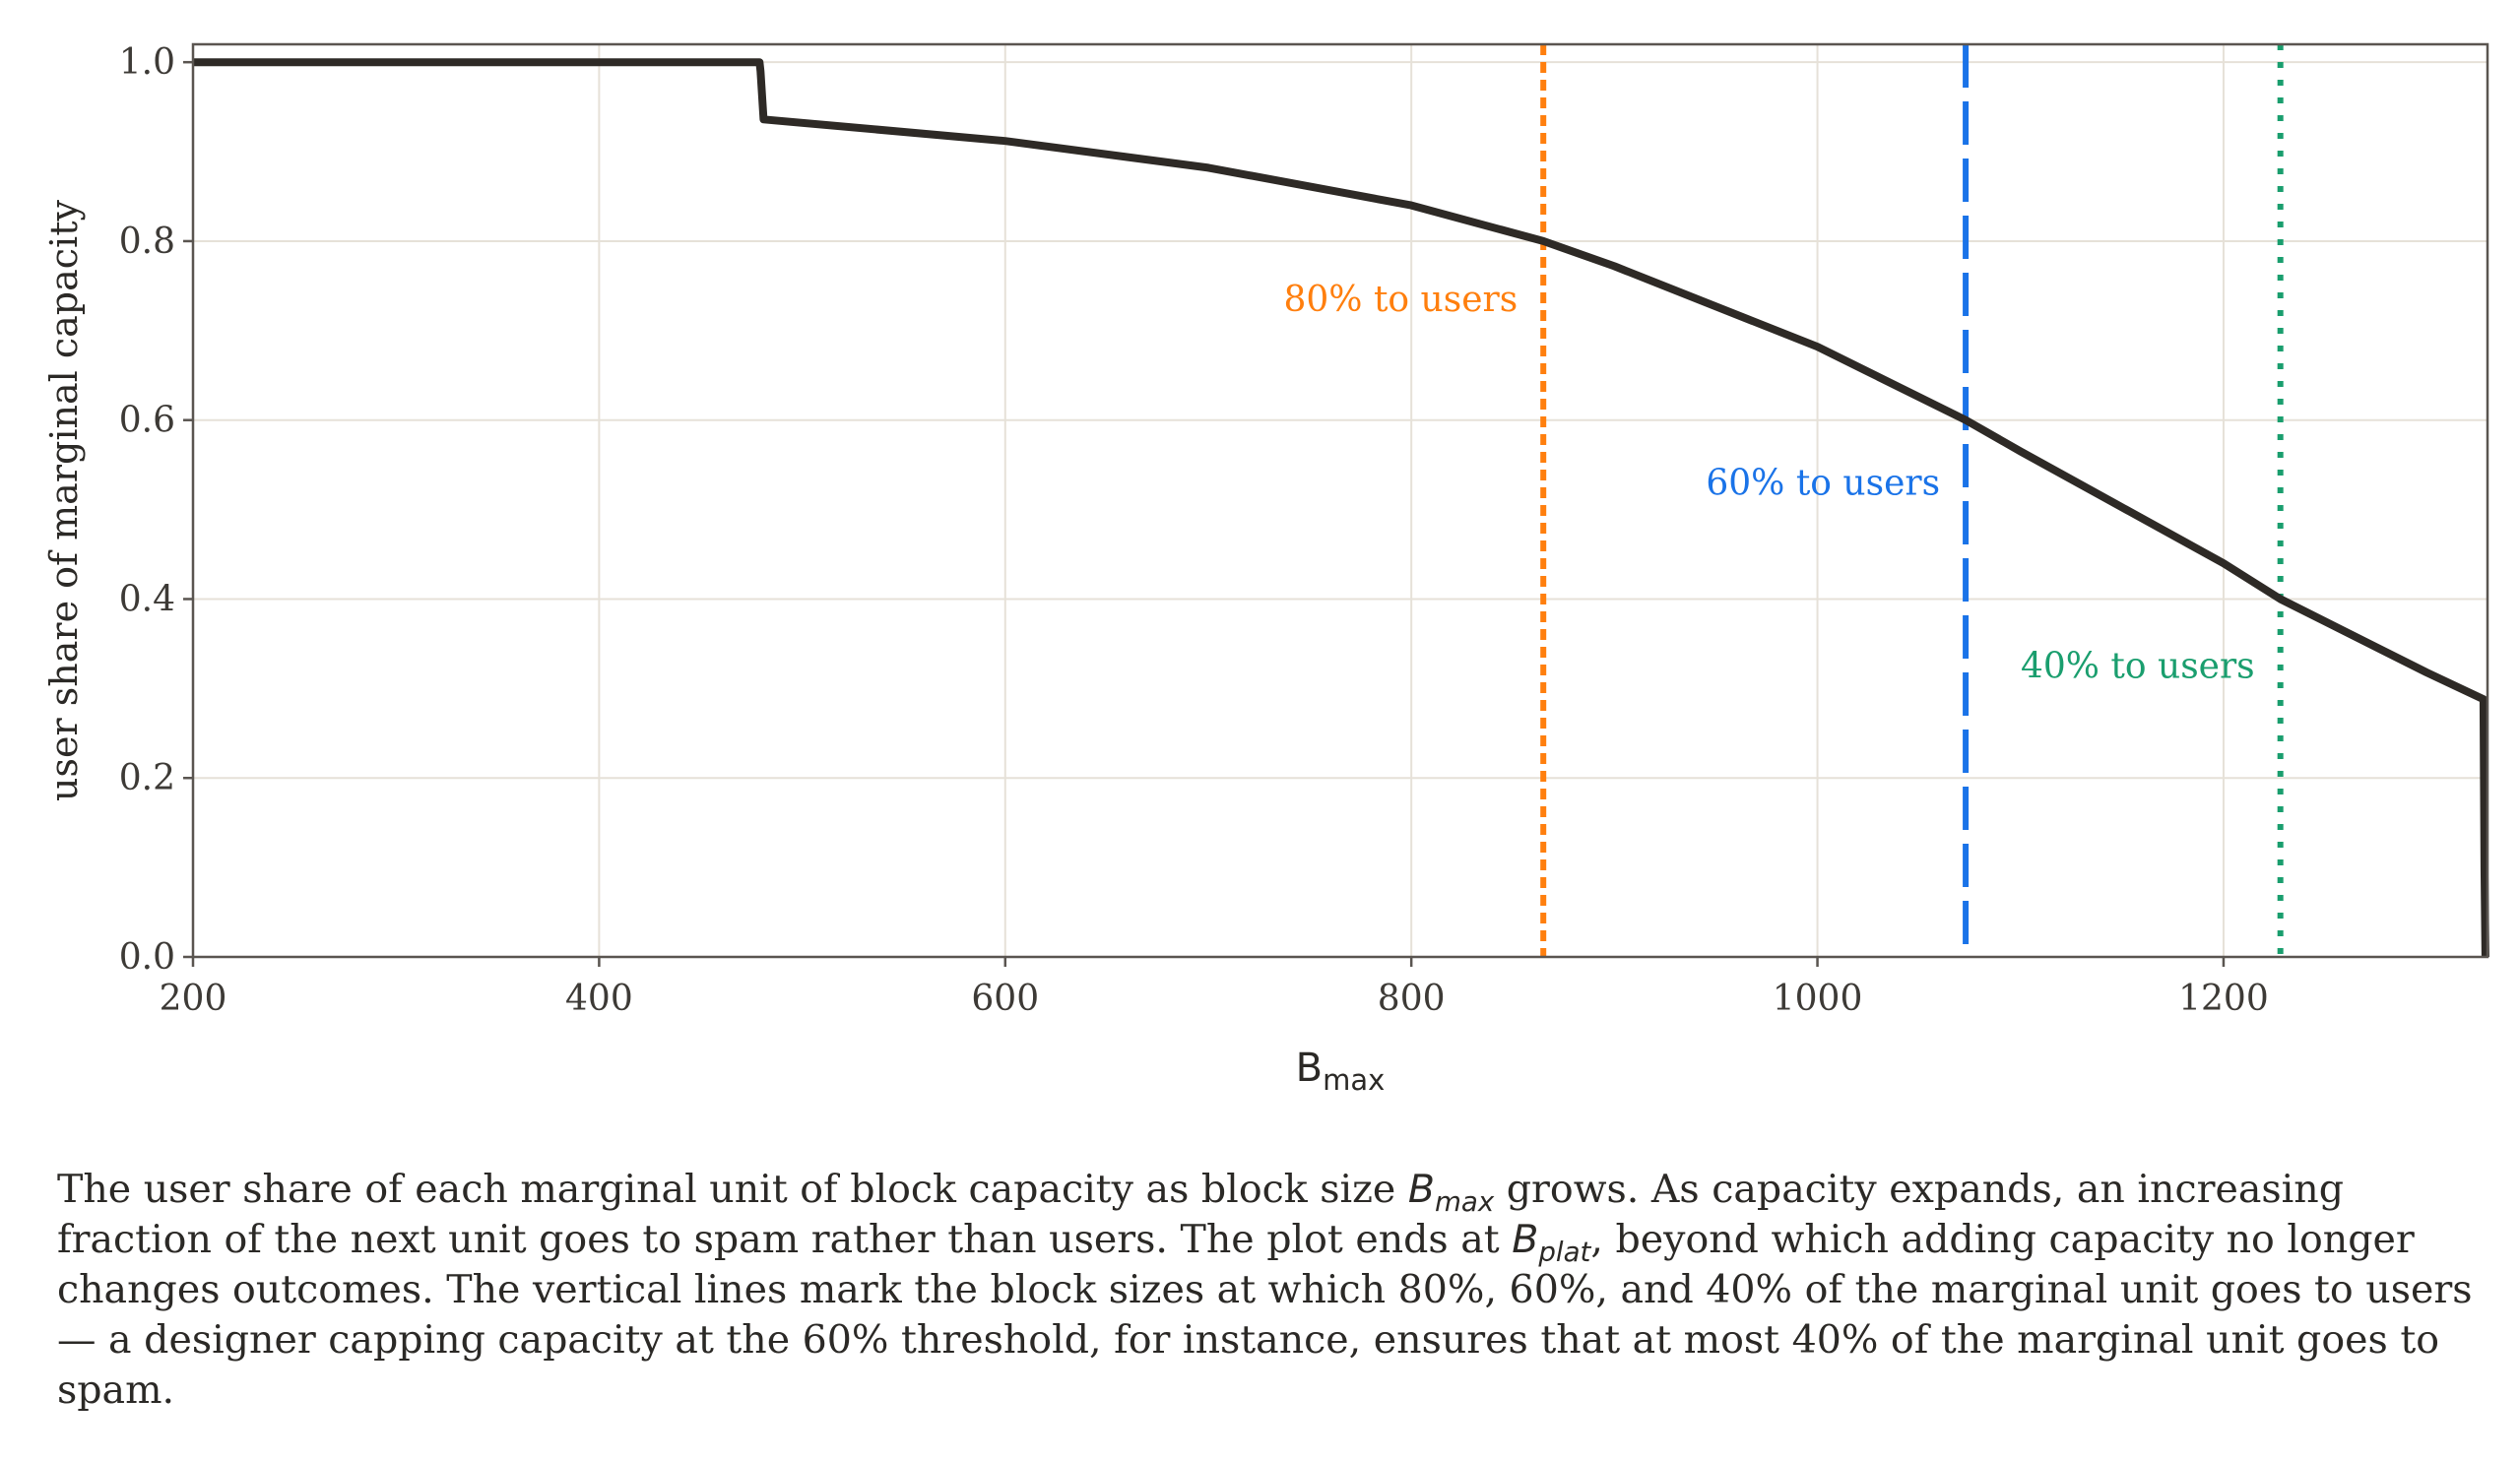 Image resolution: width=2520 pixels, height=1461 pixels. Describe the element at coordinates (1823, 483) in the screenshot. I see `vline-label-1: 60% to users` at that location.